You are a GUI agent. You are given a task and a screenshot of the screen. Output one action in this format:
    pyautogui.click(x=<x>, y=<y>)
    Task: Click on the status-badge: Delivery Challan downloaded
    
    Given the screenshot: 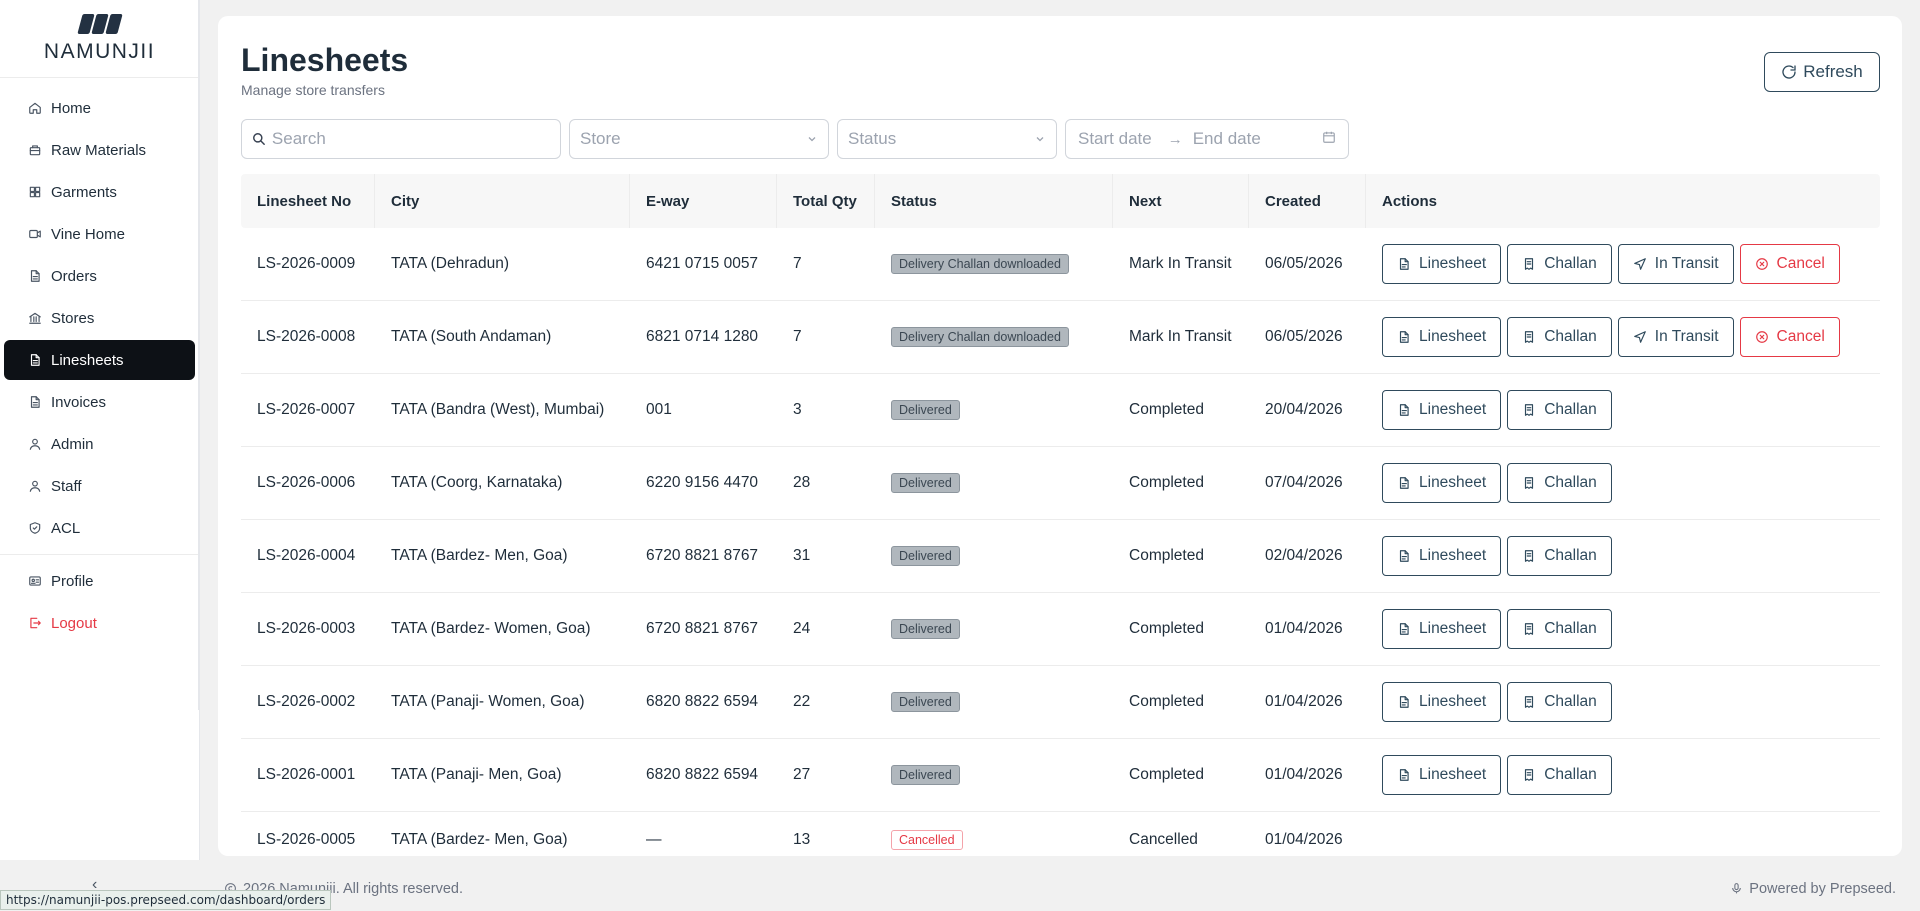 What is the action you would take?
    pyautogui.click(x=980, y=337)
    